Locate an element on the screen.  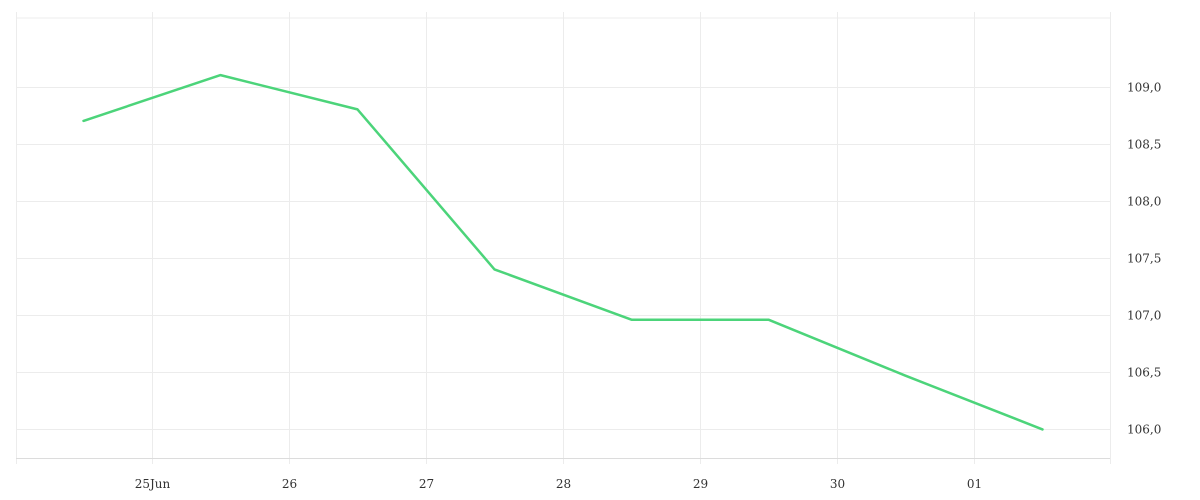
x-tick-label: 01 is located at coordinates (974, 484).